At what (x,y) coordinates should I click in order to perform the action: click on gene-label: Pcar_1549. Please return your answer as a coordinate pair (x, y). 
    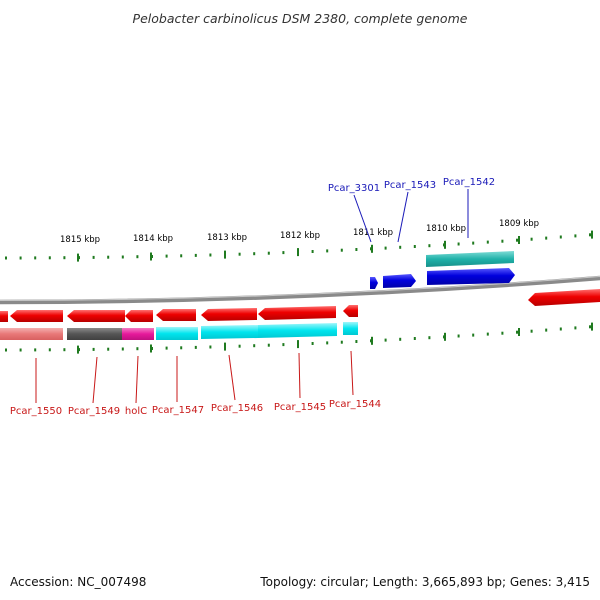
    Looking at the image, I should click on (94, 411).